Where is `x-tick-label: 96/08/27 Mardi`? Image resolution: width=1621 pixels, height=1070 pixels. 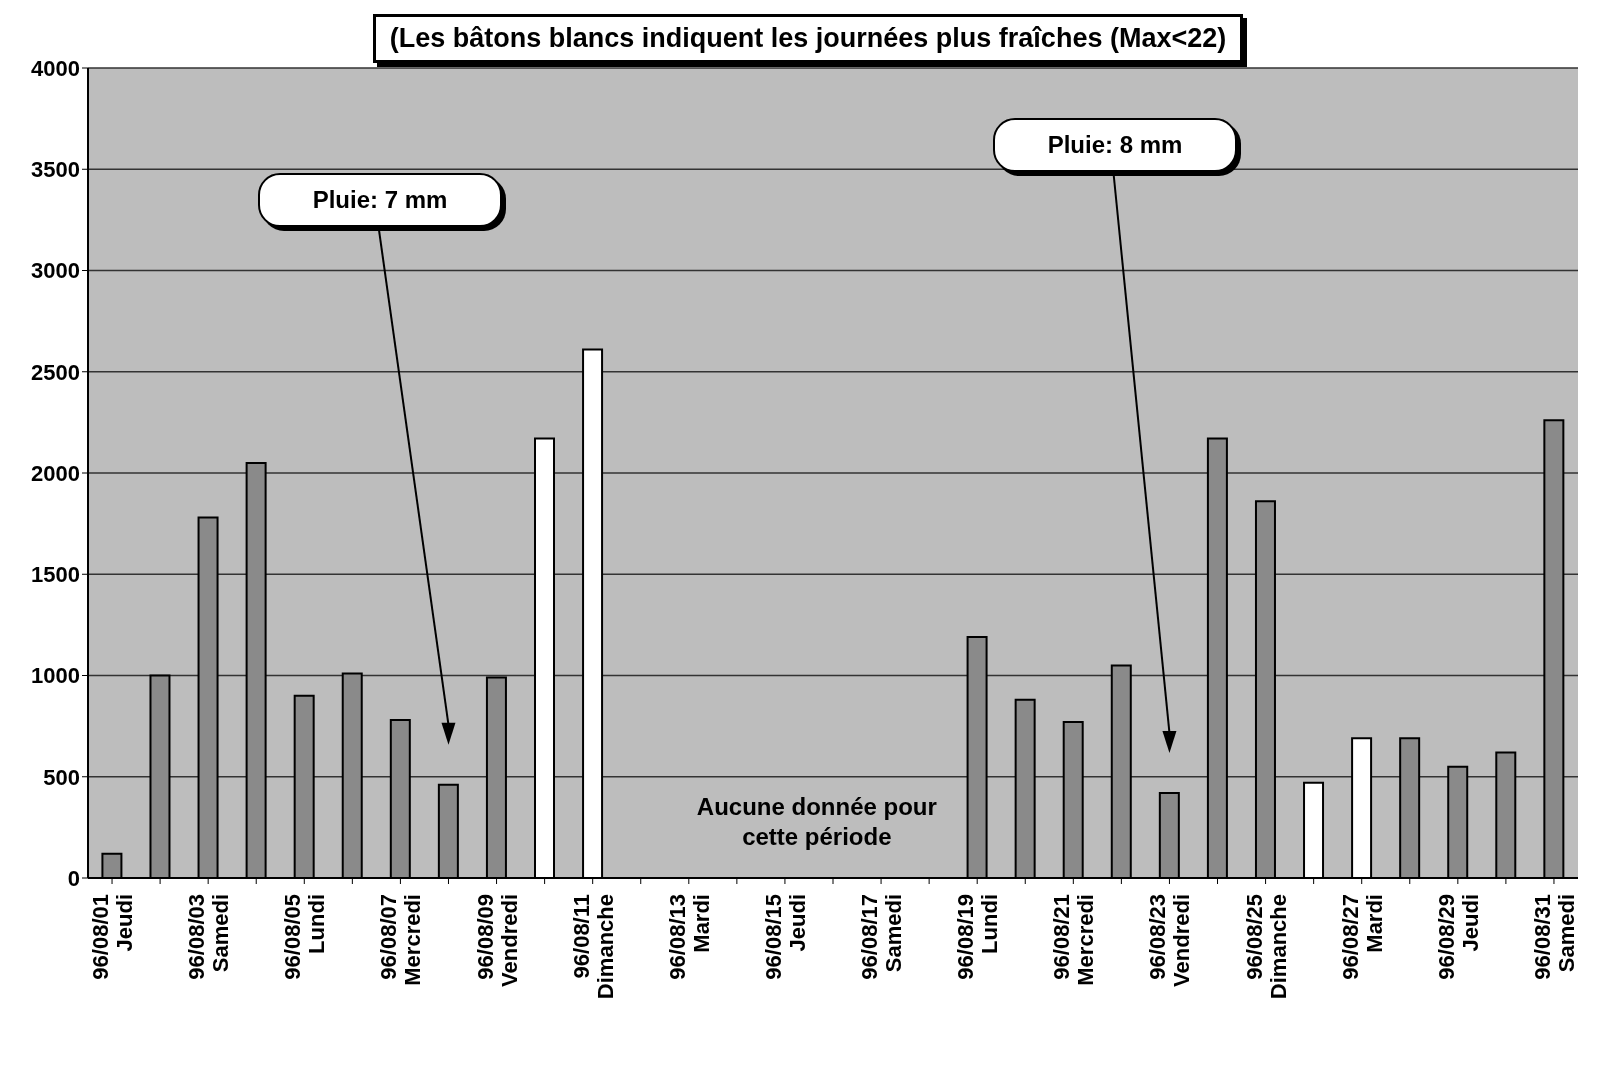
x-tick-label: 96/08/27 Mardi is located at coordinates (1362, 937).